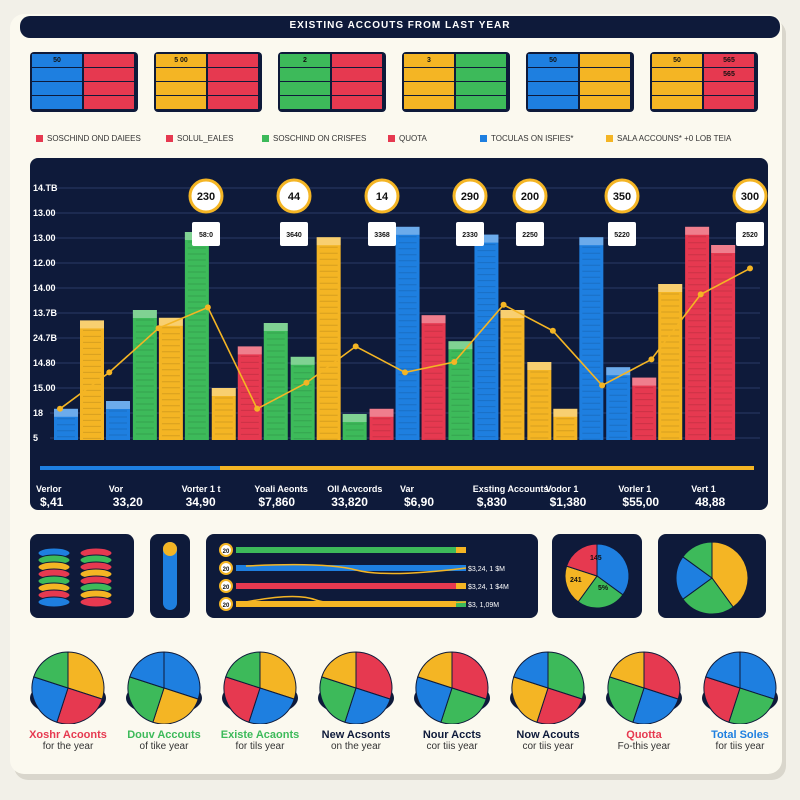 Image resolution: width=800 pixels, height=800 pixels. Describe the element at coordinates (548, 735) in the screenshot. I see `pie-title: Now Acouts` at that location.